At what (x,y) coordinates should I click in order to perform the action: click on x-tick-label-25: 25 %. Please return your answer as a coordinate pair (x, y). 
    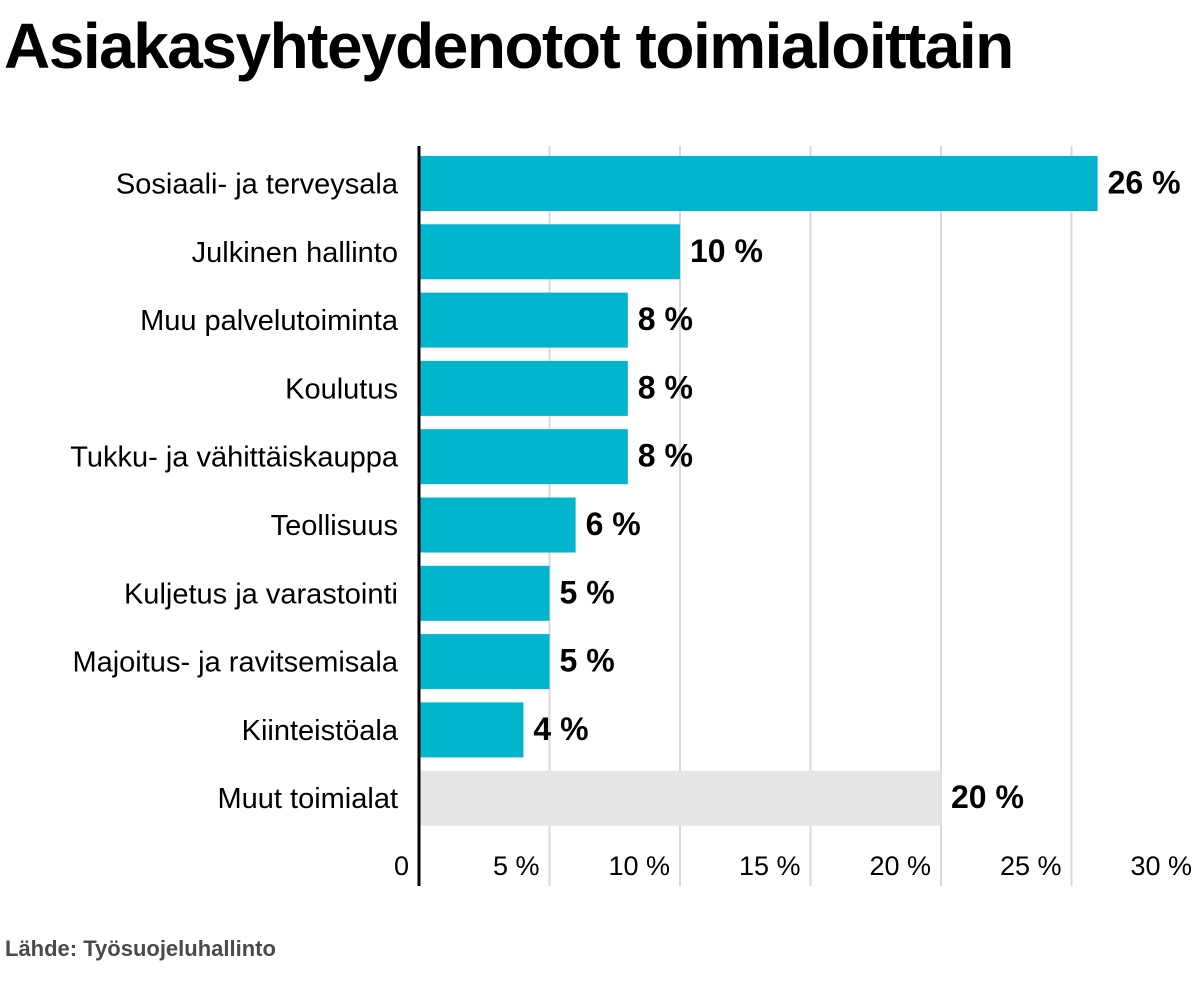
    Looking at the image, I should click on (1031, 866).